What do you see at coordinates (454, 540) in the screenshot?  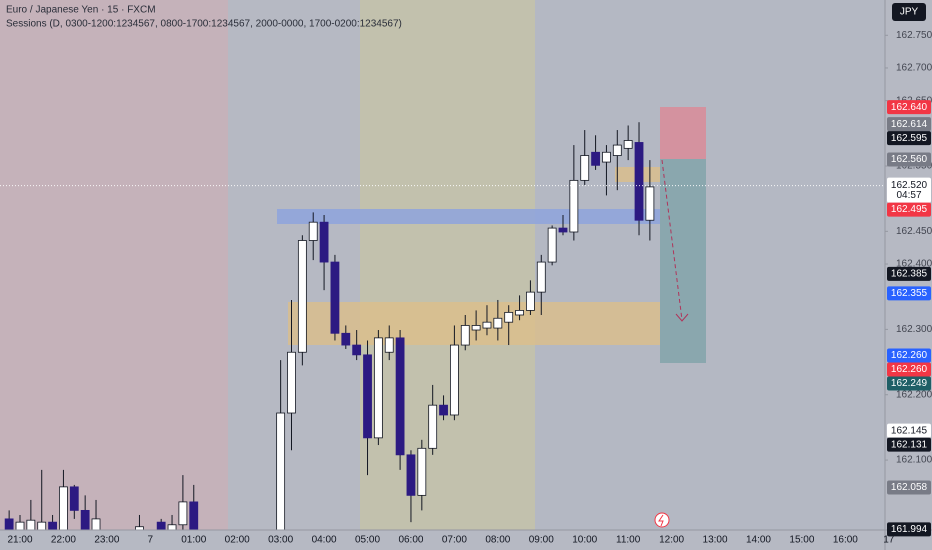 I see `x-tick-label: 07:00` at bounding box center [454, 540].